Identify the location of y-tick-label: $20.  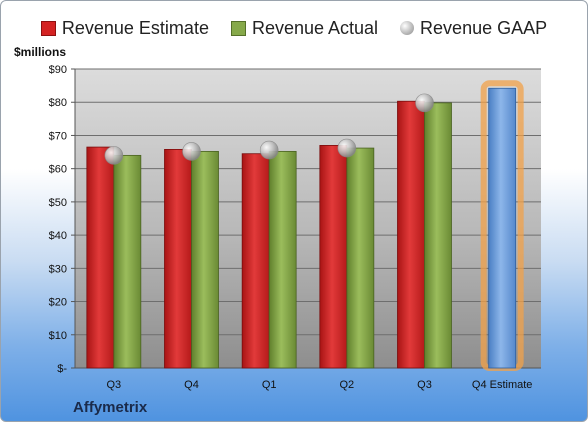
(58, 303).